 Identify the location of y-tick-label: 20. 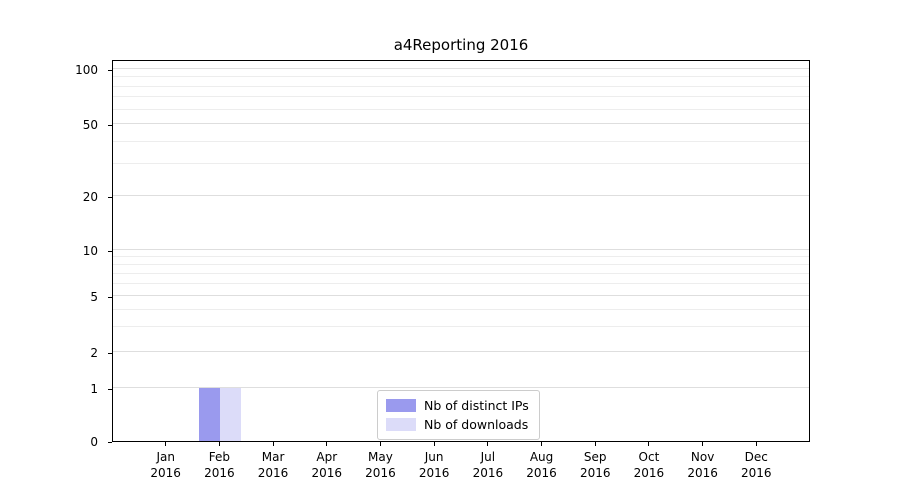
(90, 197).